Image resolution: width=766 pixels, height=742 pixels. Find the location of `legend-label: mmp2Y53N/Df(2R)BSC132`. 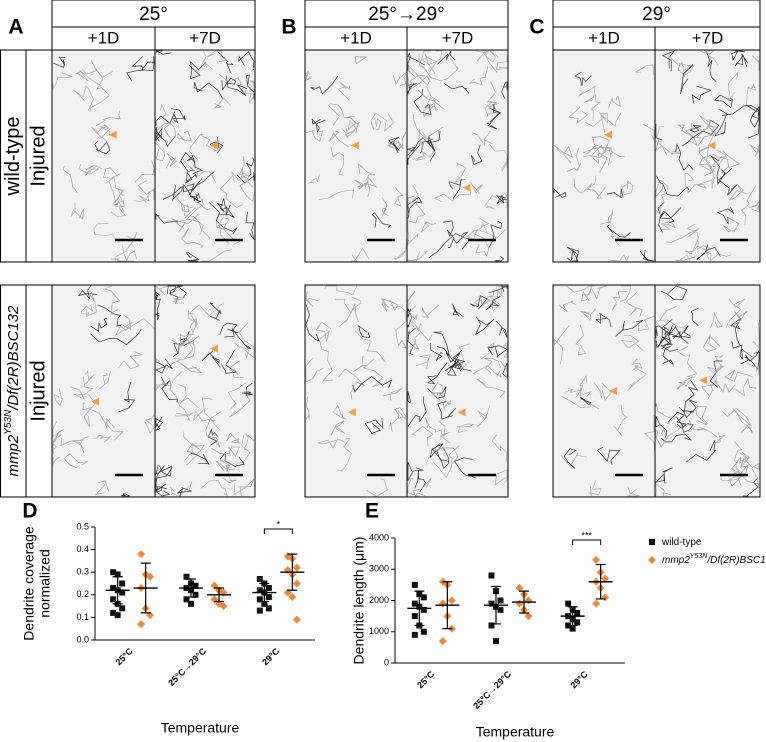

legend-label: mmp2Y53N/Df(2R)BSC132 is located at coordinates (714, 559).